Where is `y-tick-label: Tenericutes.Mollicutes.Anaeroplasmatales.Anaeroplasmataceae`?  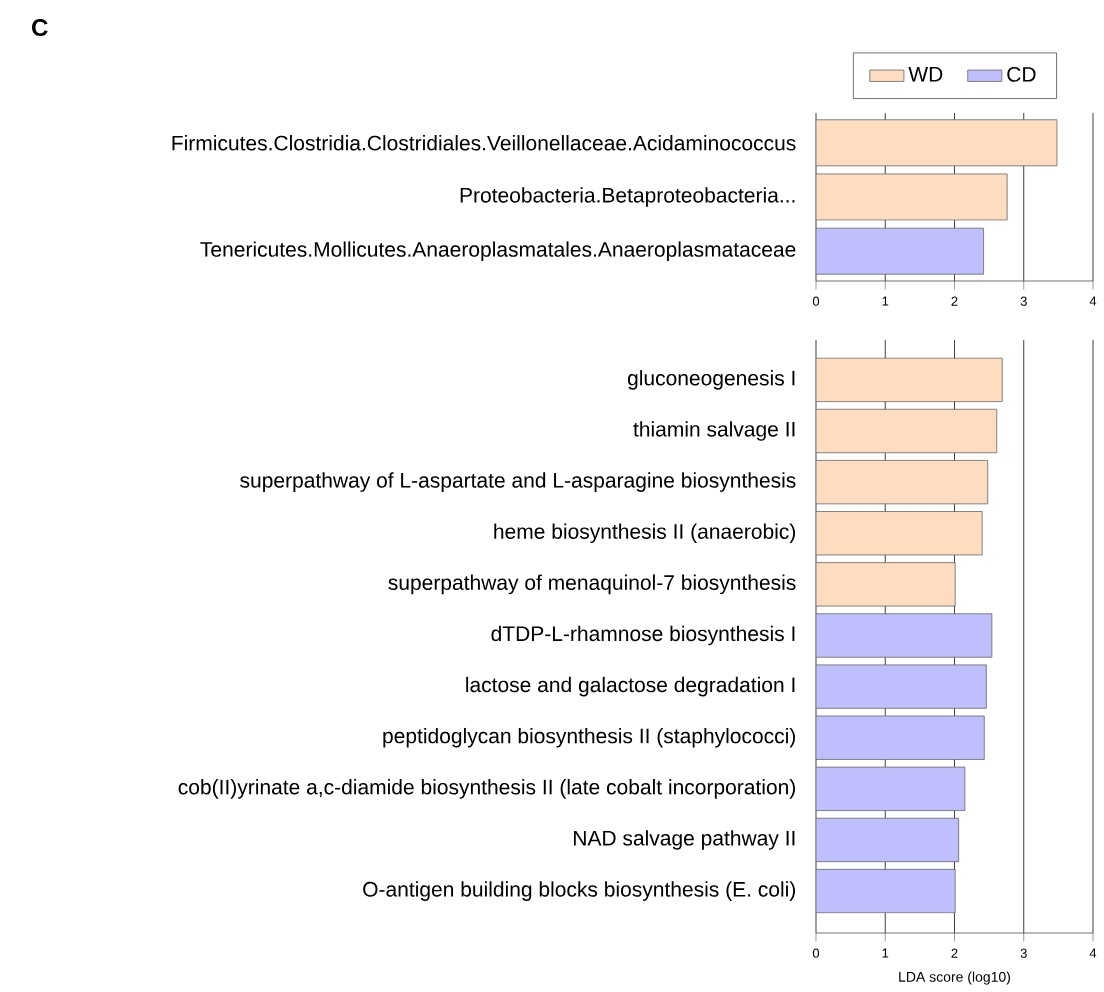
y-tick-label: Tenericutes.Mollicutes.Anaeroplasmatales.Anaeroplasmataceae is located at coordinates (498, 251).